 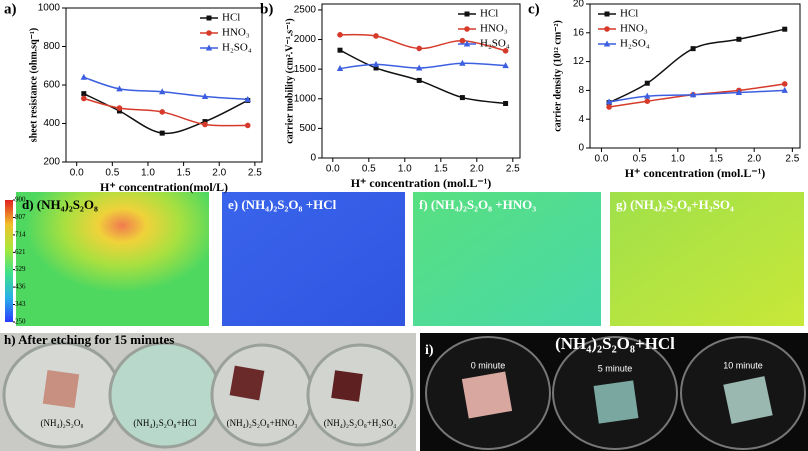 I want to click on panel-label: c), so click(x=534, y=9).